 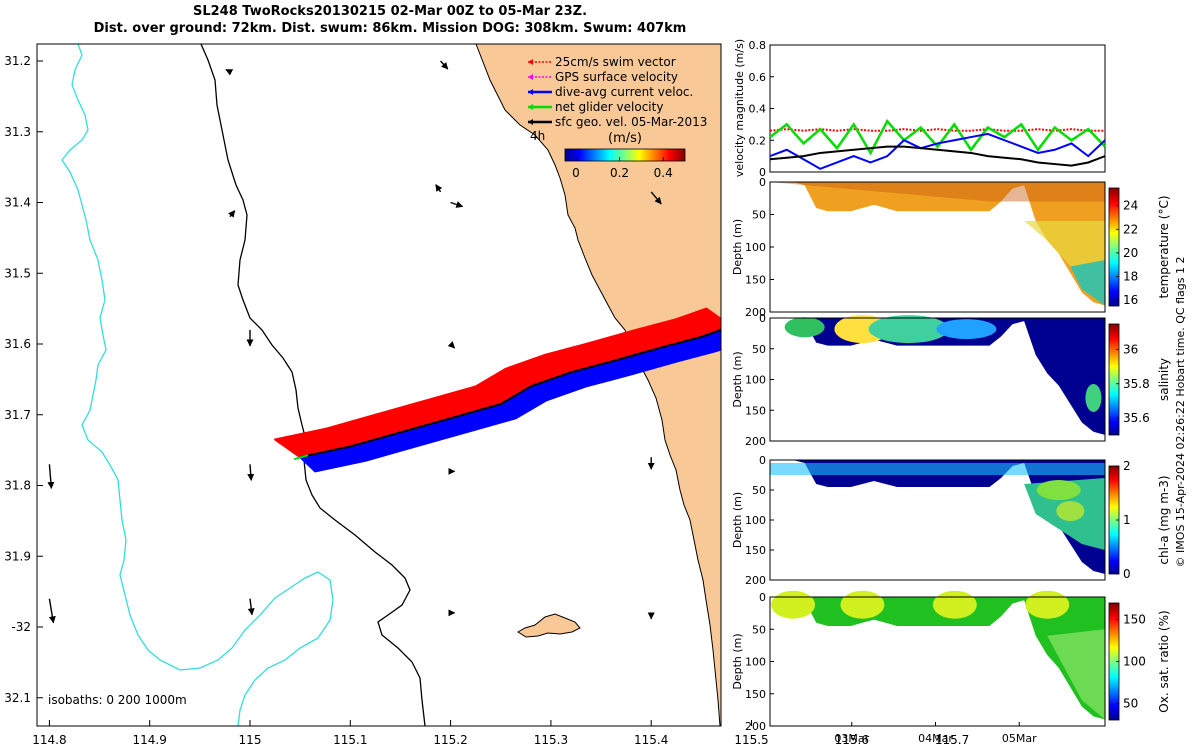 What do you see at coordinates (450, 740) in the screenshot?
I see `map-x-tick-label: 115.2` at bounding box center [450, 740].